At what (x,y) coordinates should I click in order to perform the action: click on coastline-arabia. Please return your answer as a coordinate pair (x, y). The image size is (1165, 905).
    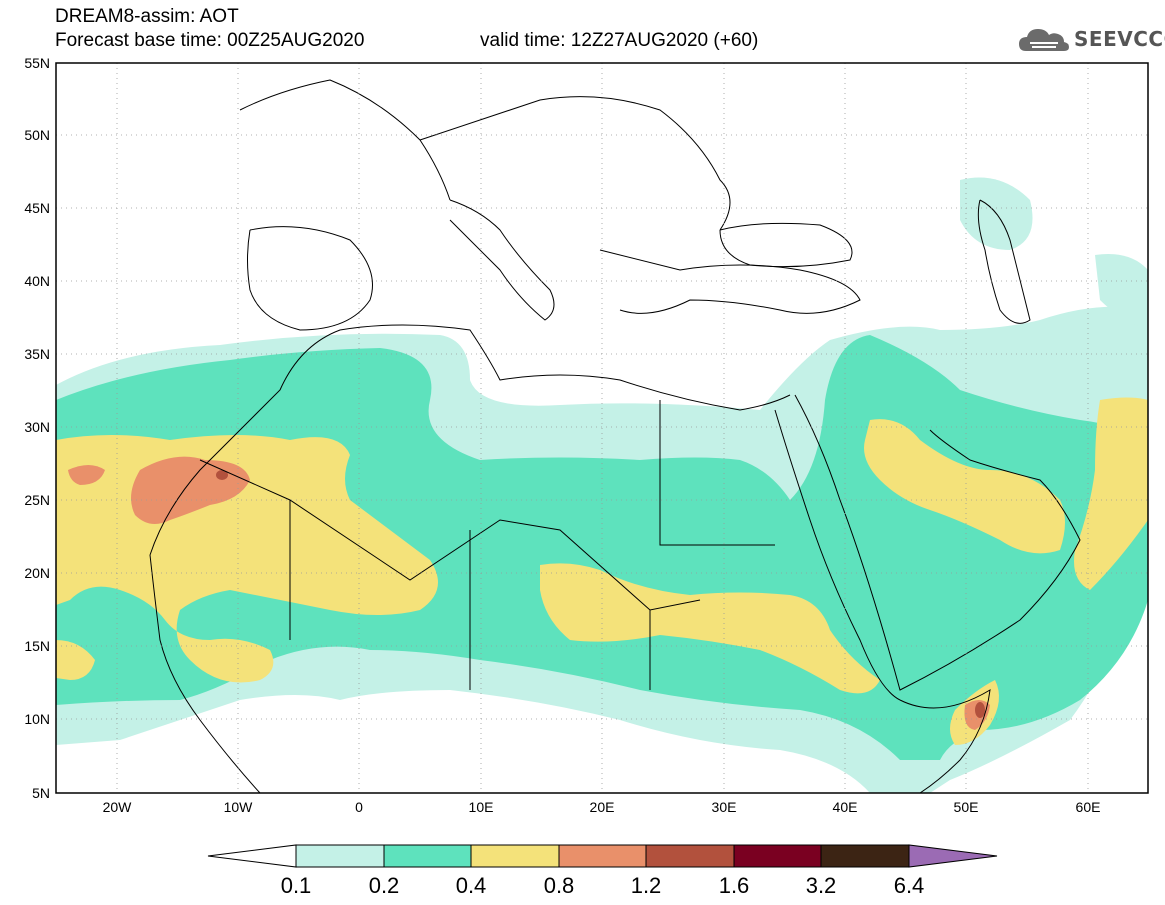
    Looking at the image, I should click on (937, 542).